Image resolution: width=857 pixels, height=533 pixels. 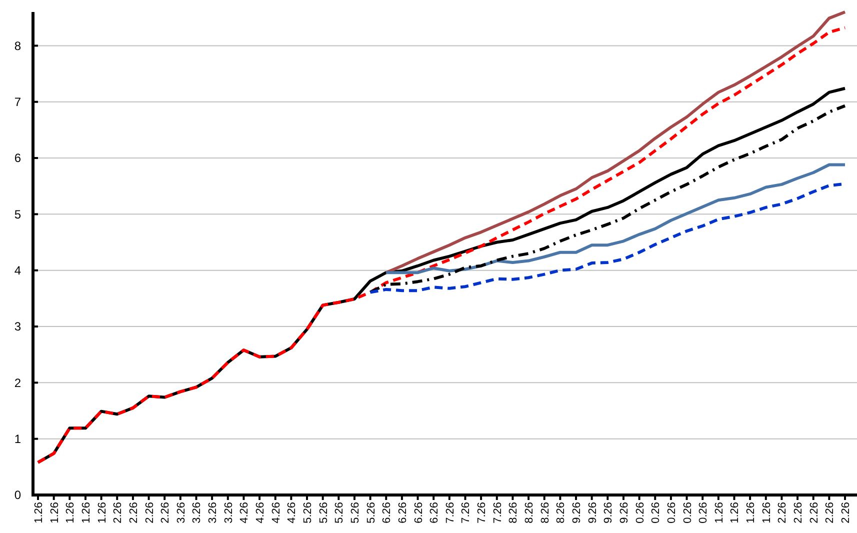 What do you see at coordinates (615, 218) in the screenshot?
I see `line-series` at bounding box center [615, 218].